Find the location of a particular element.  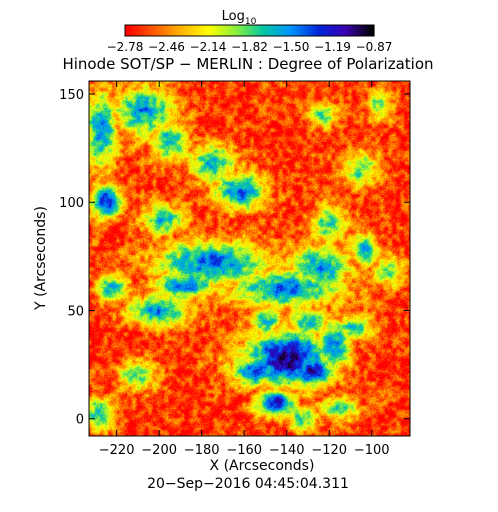

y-axis-label: Y (Arcseconds) is located at coordinates (41, 258).